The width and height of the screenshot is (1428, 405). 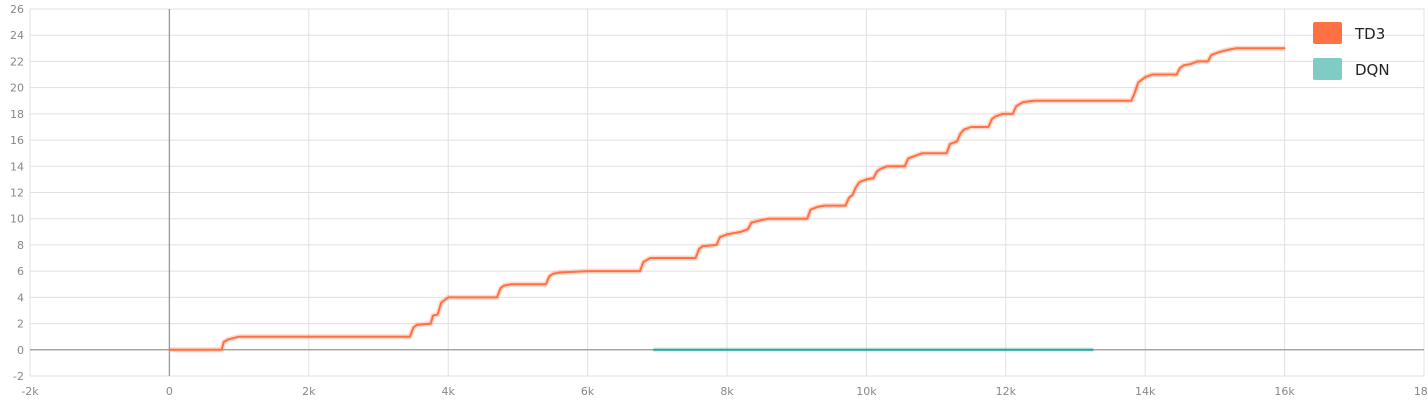 I want to click on y-tick-label: 0, so click(x=20, y=350).